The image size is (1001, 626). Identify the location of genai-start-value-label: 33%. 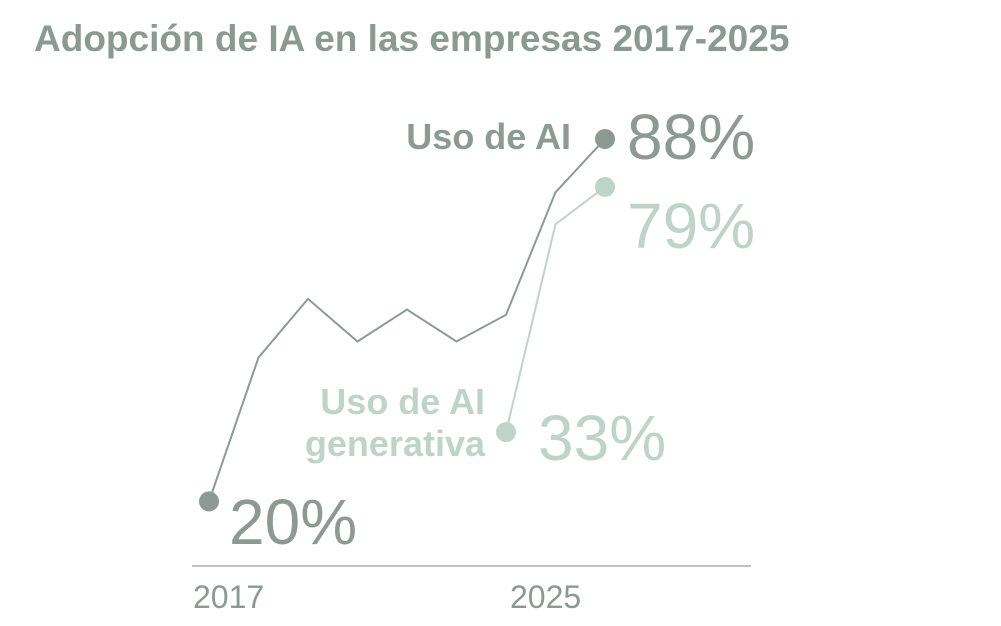
(602, 438).